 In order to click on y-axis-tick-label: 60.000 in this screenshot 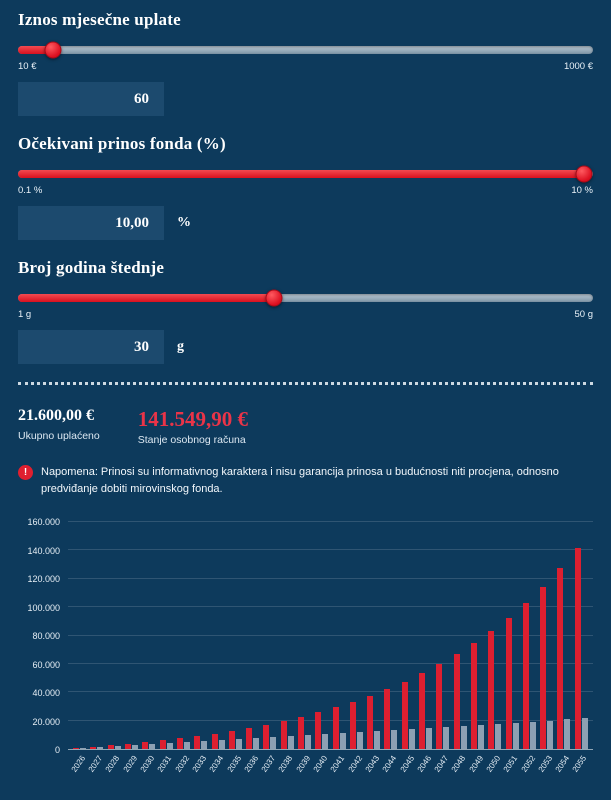, I will do `click(46, 664)`.